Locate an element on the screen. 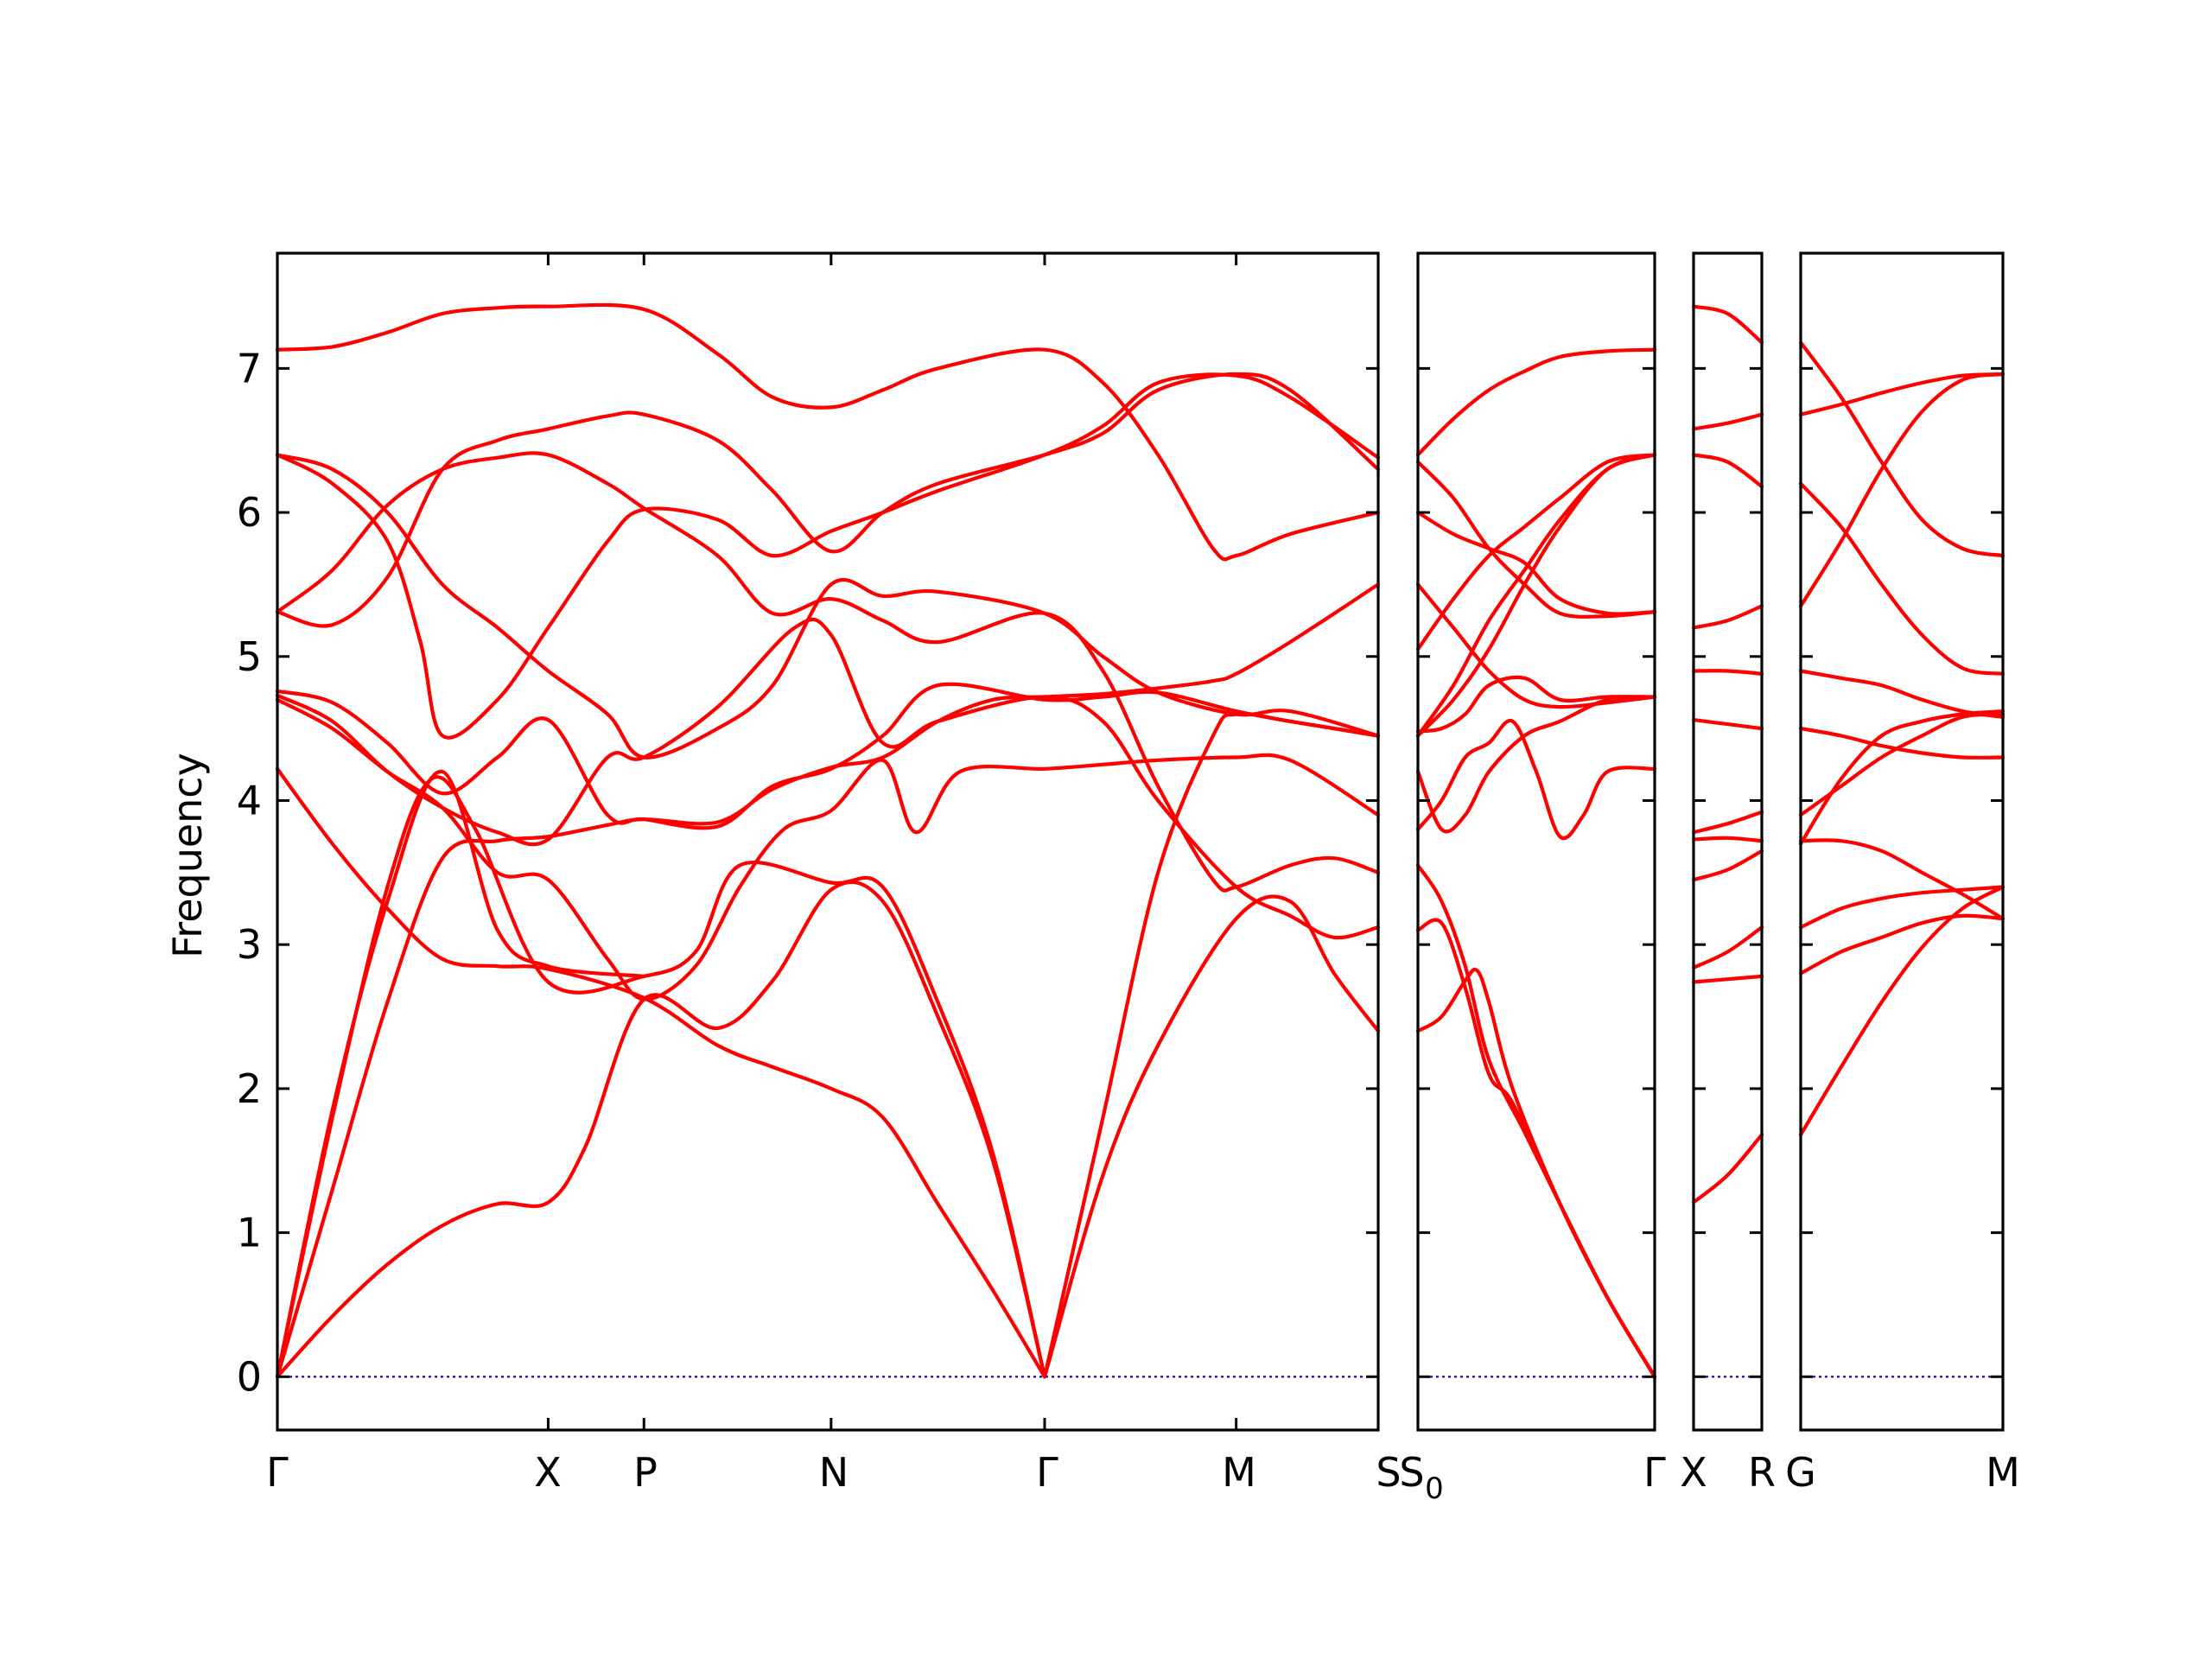  panel-X-R is located at coordinates (1727, 841).